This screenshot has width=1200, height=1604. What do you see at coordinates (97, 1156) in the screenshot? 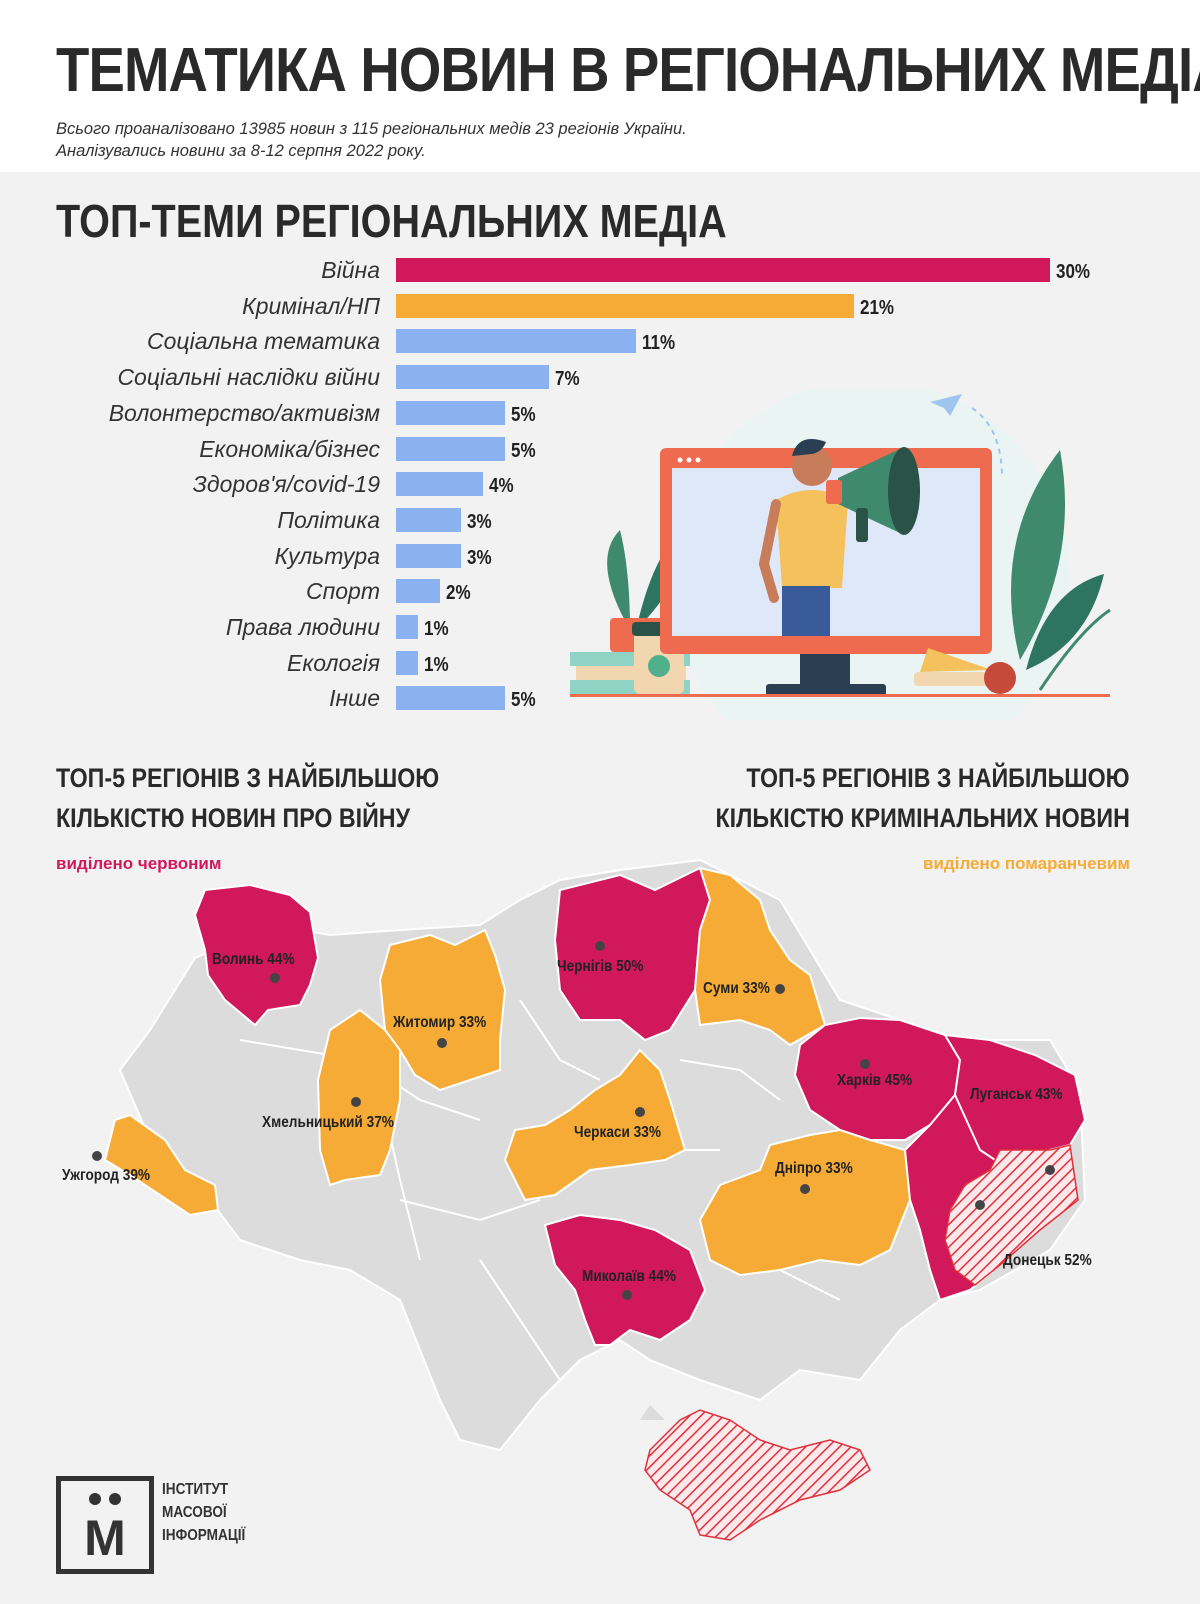
I see `dot-uzhhorod` at bounding box center [97, 1156].